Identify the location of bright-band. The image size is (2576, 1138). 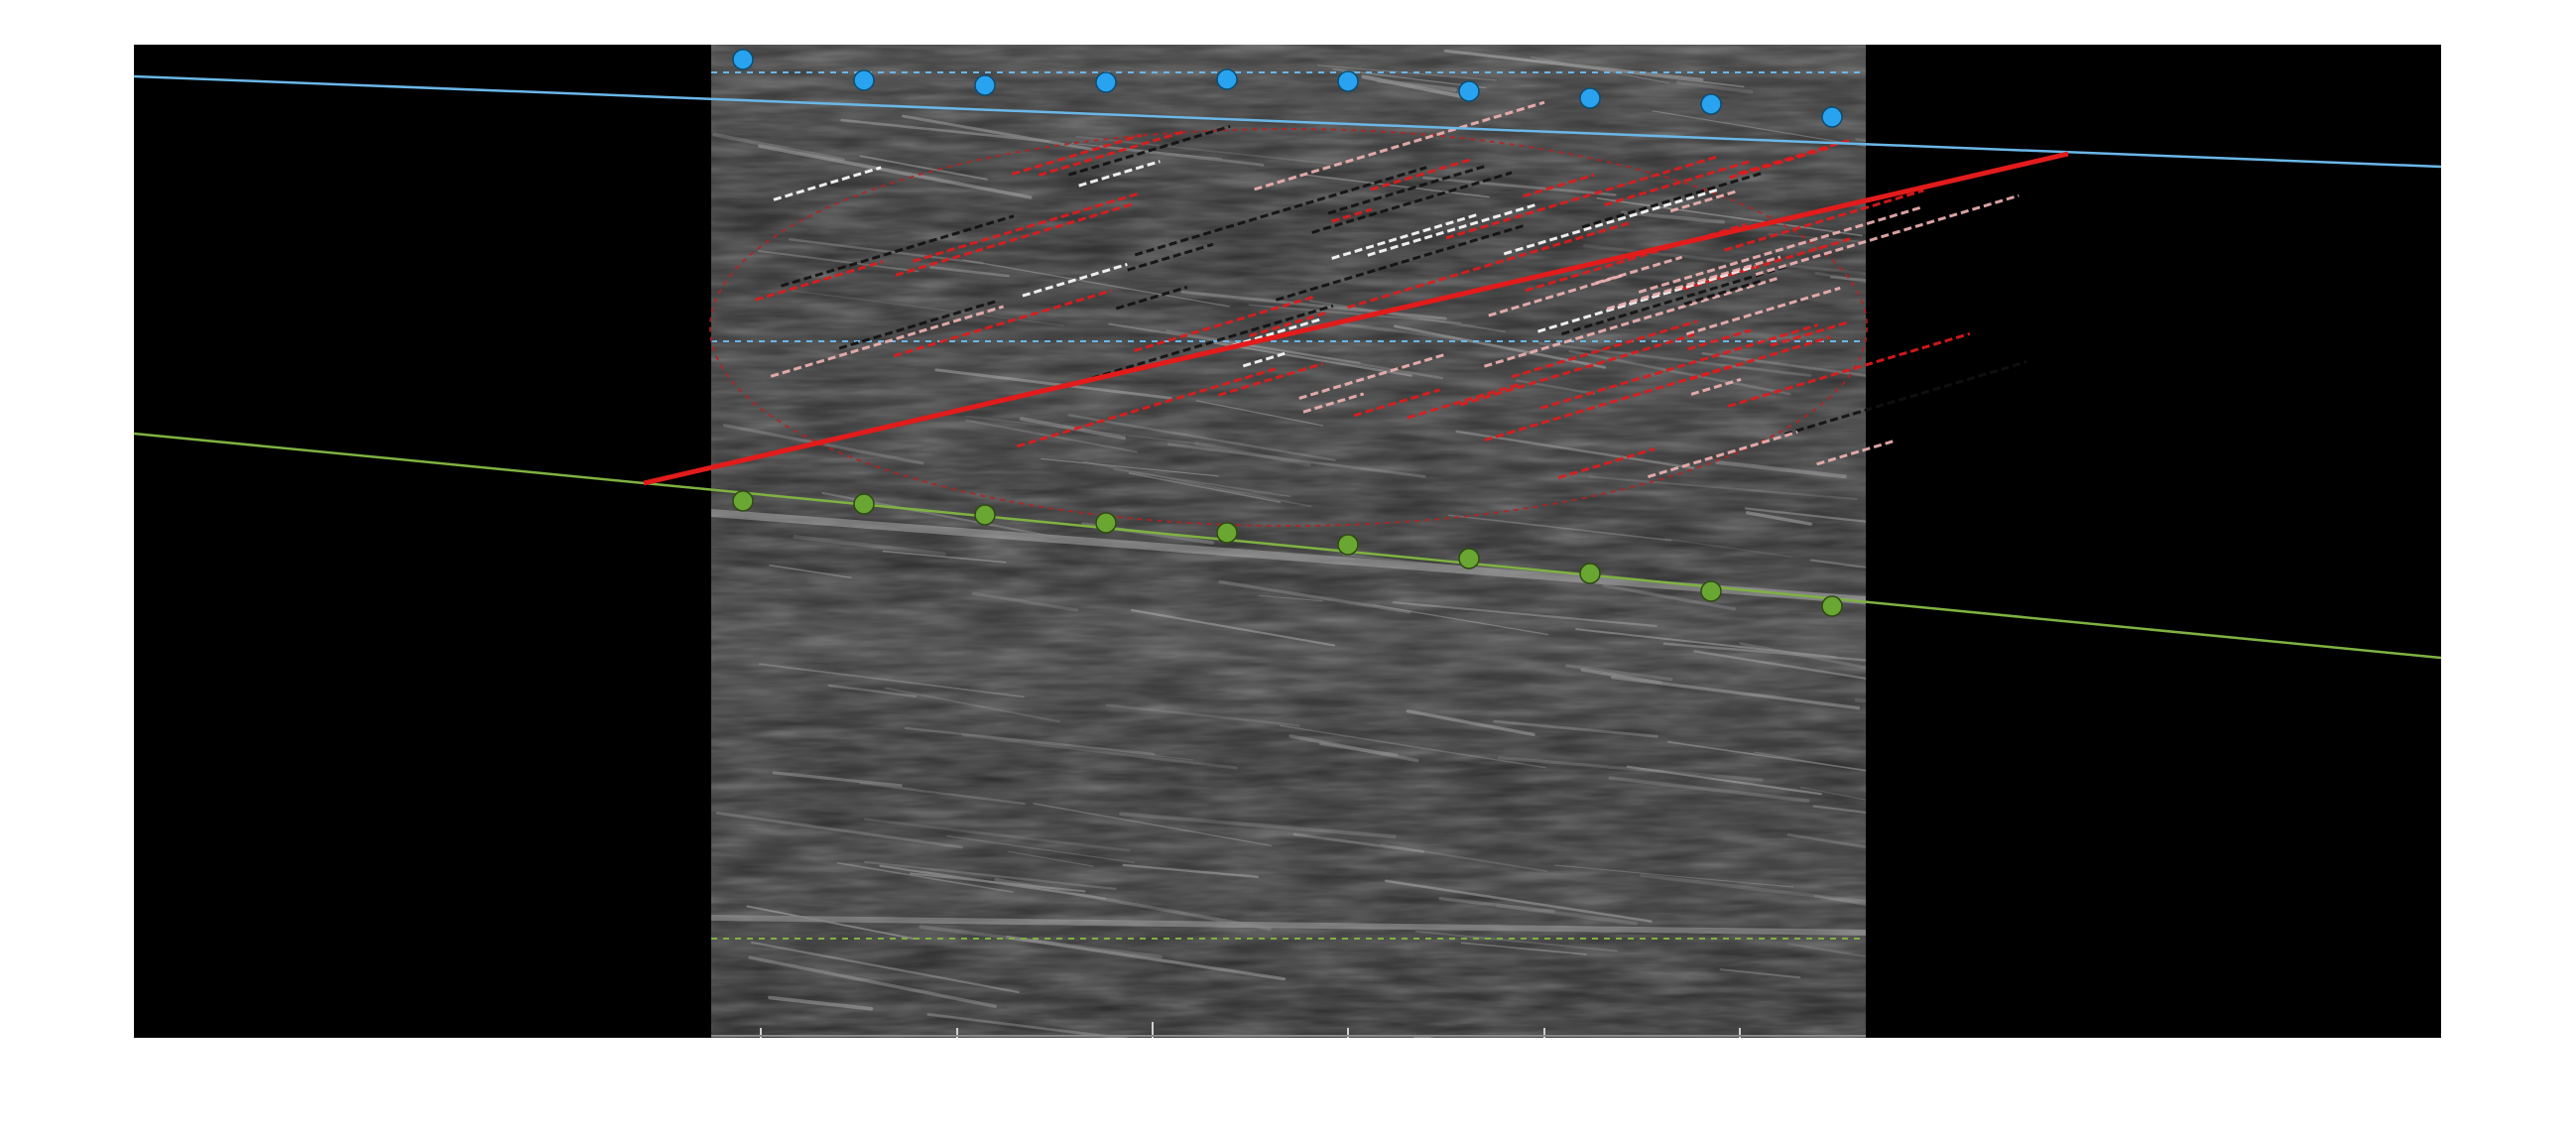
(1288, 556).